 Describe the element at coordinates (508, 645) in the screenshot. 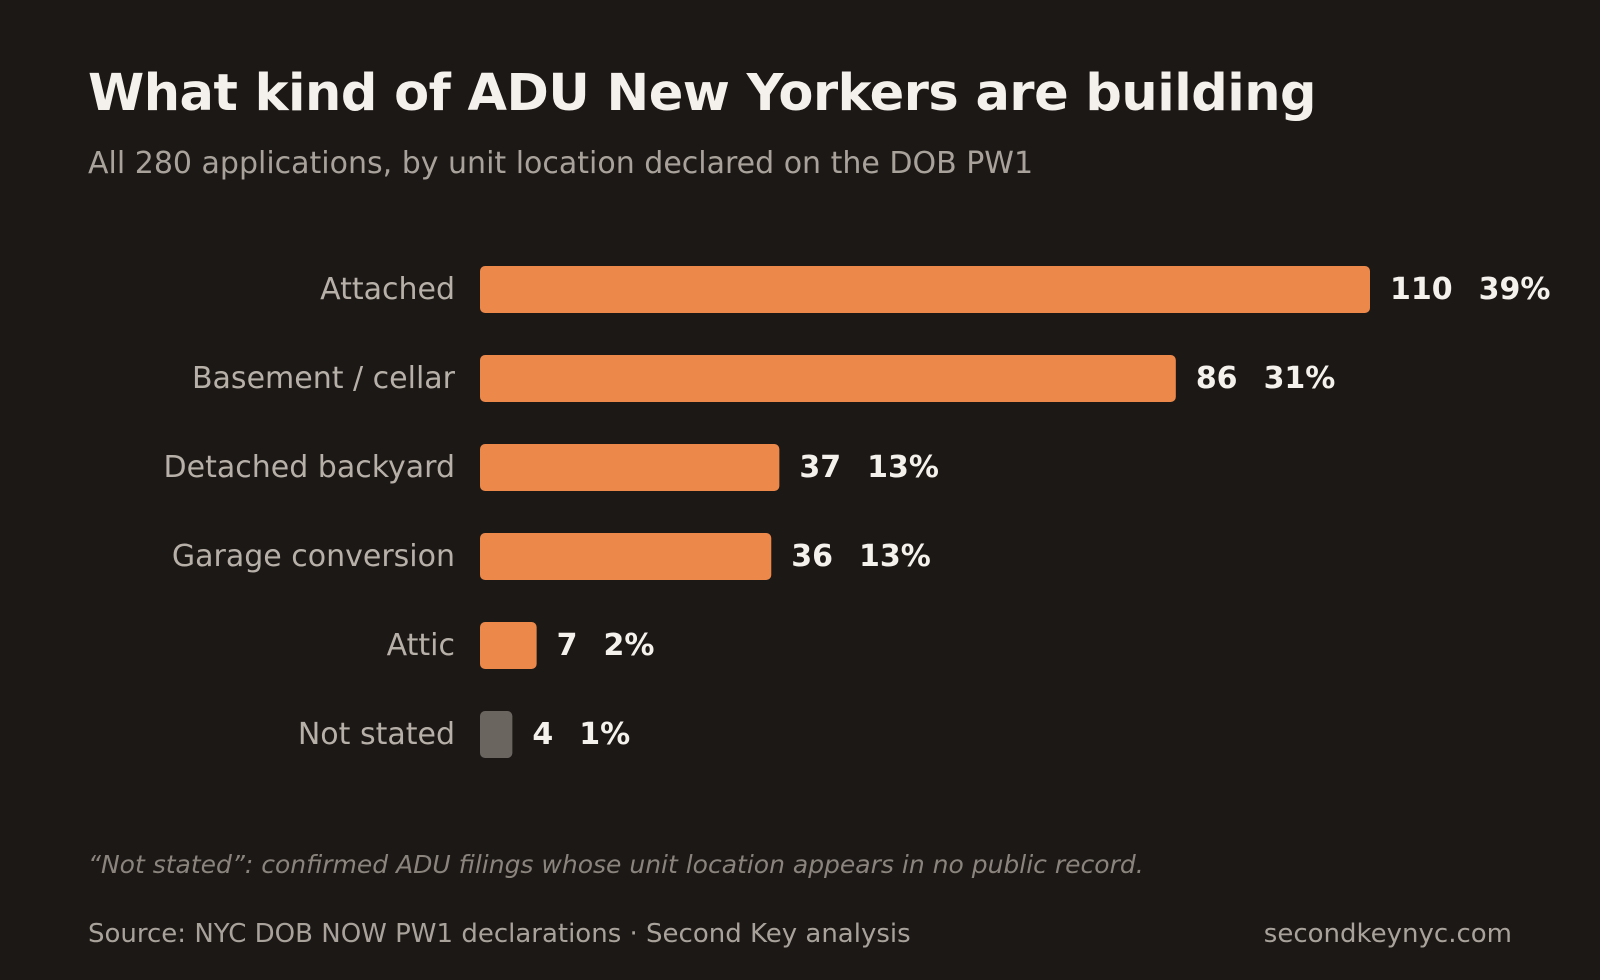

I see `bar-attic` at that location.